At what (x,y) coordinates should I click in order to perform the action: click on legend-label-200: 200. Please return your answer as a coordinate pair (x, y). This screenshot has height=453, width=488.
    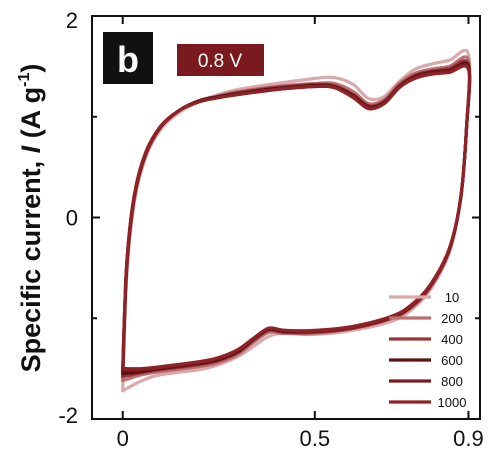
    Looking at the image, I should click on (452, 318).